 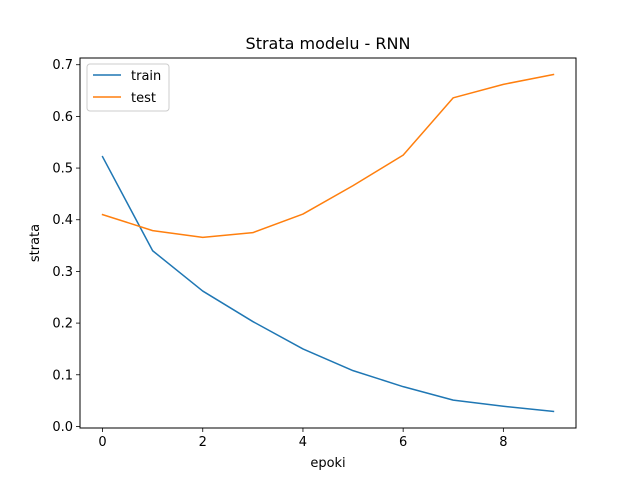 What do you see at coordinates (62, 117) in the screenshot?
I see `y-tick-label: 0.6` at bounding box center [62, 117].